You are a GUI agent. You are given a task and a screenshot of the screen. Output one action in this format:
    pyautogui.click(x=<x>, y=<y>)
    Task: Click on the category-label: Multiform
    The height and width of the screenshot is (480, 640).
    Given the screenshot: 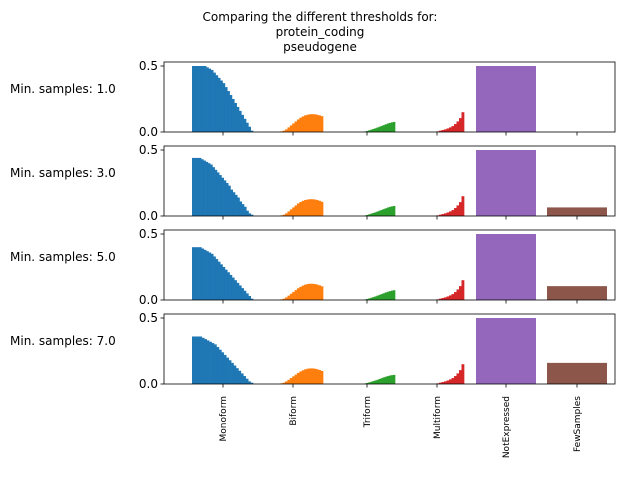 What is the action you would take?
    pyautogui.click(x=438, y=417)
    